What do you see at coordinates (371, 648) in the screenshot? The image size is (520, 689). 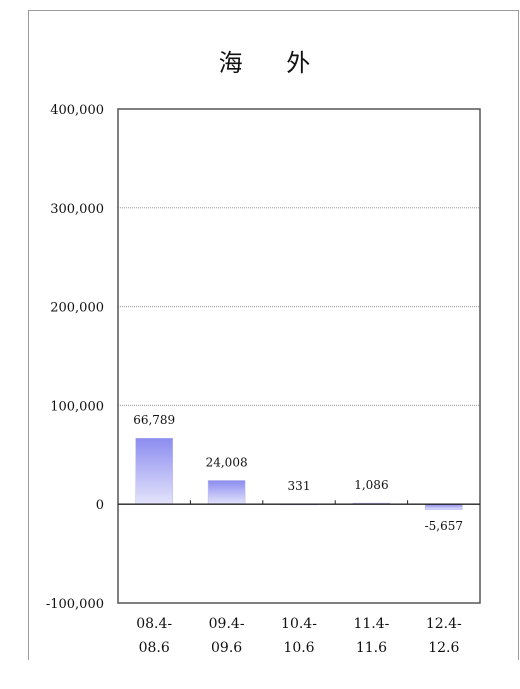 I see `x-tick-label: 11.6` at bounding box center [371, 648].